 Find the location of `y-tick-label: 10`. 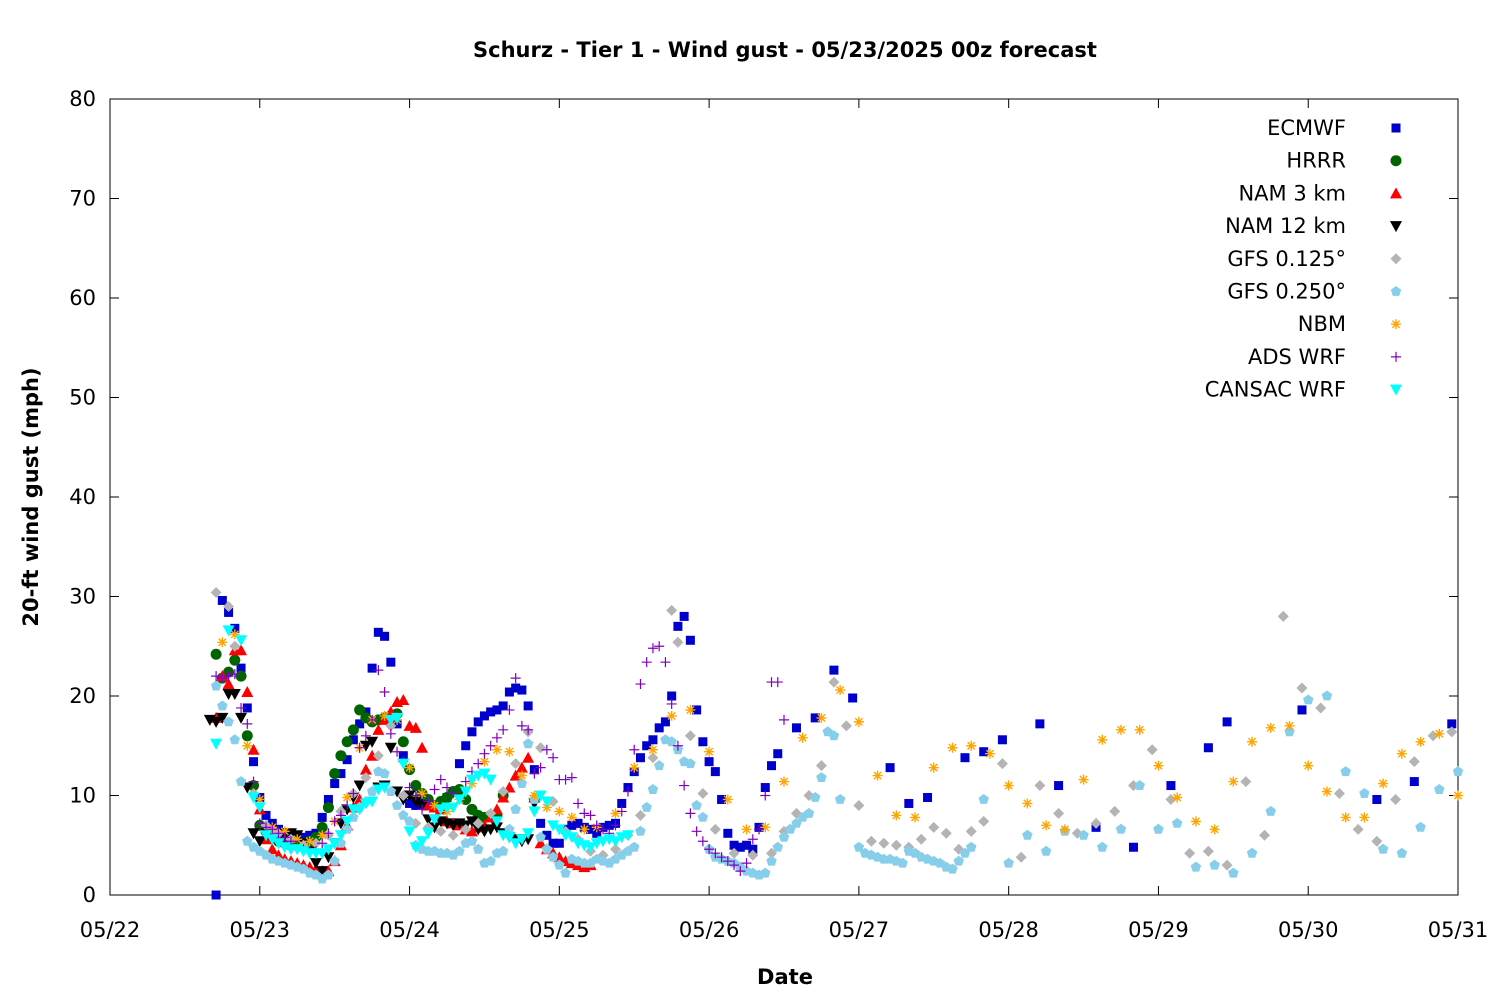

y-tick-label: 10 is located at coordinates (82, 796).